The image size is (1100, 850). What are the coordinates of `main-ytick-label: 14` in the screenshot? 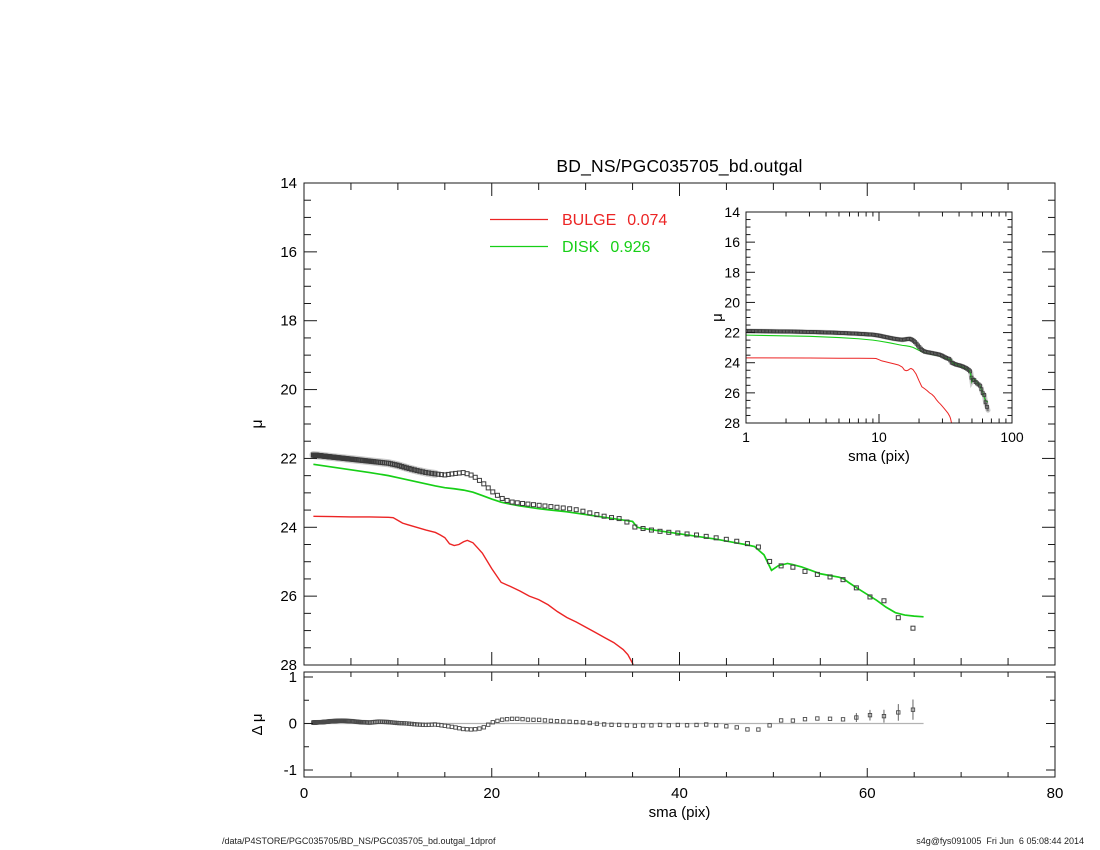 It's located at (288, 183).